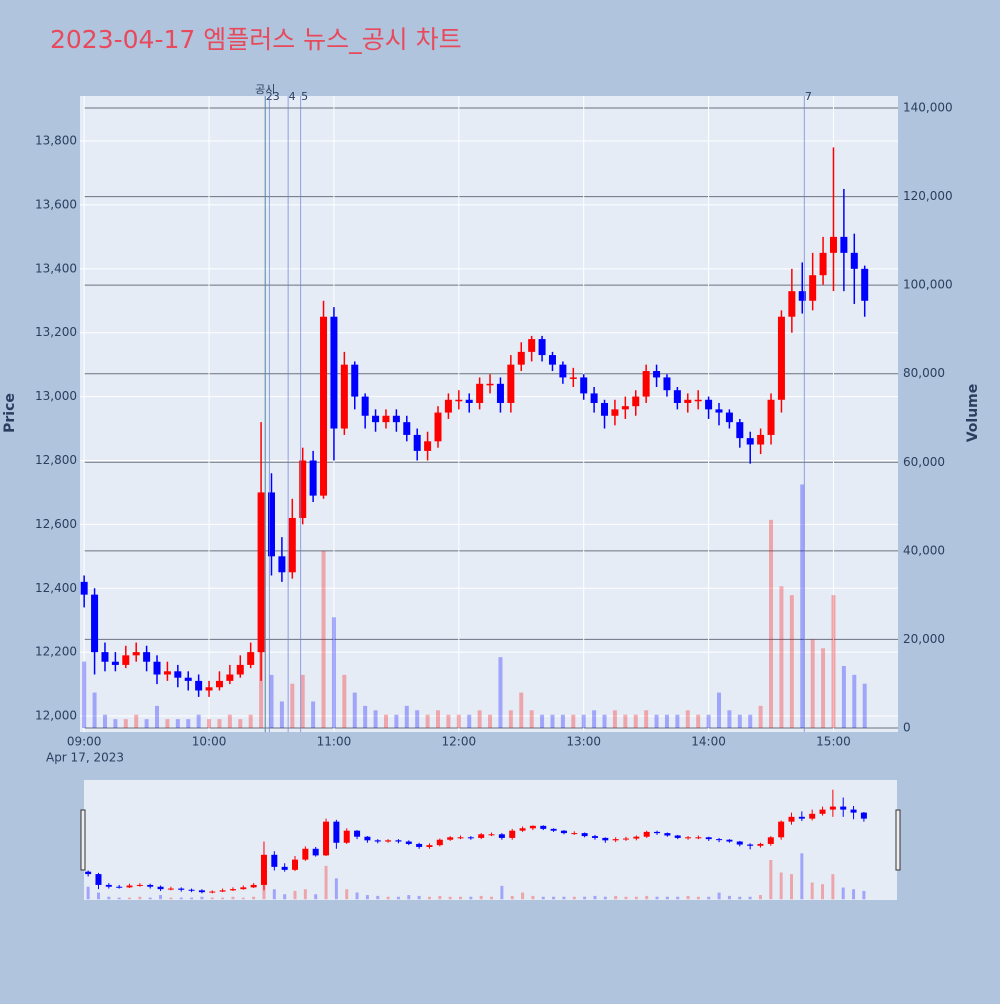 This screenshot has height=1004, width=1000. I want to click on x-tick-label: 10:00, so click(209, 742).